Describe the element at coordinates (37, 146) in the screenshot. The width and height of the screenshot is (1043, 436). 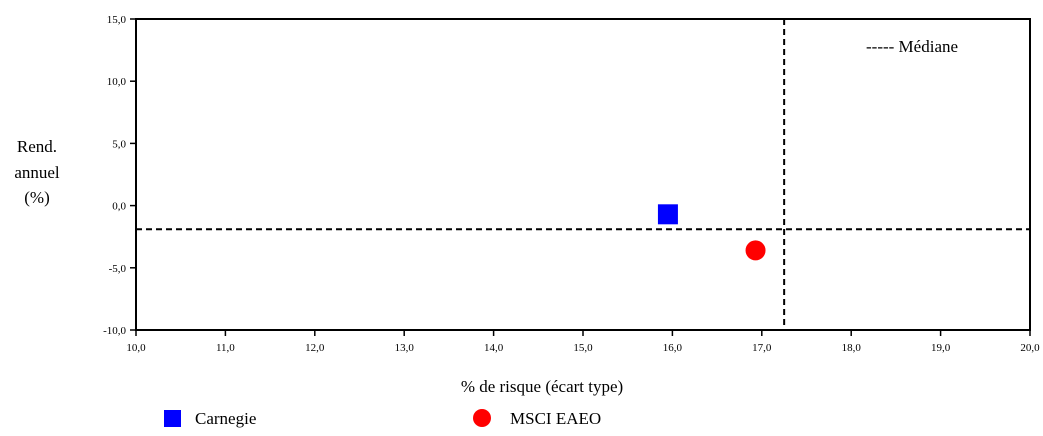
I see `y-axis-title-line-1: Rend.` at that location.